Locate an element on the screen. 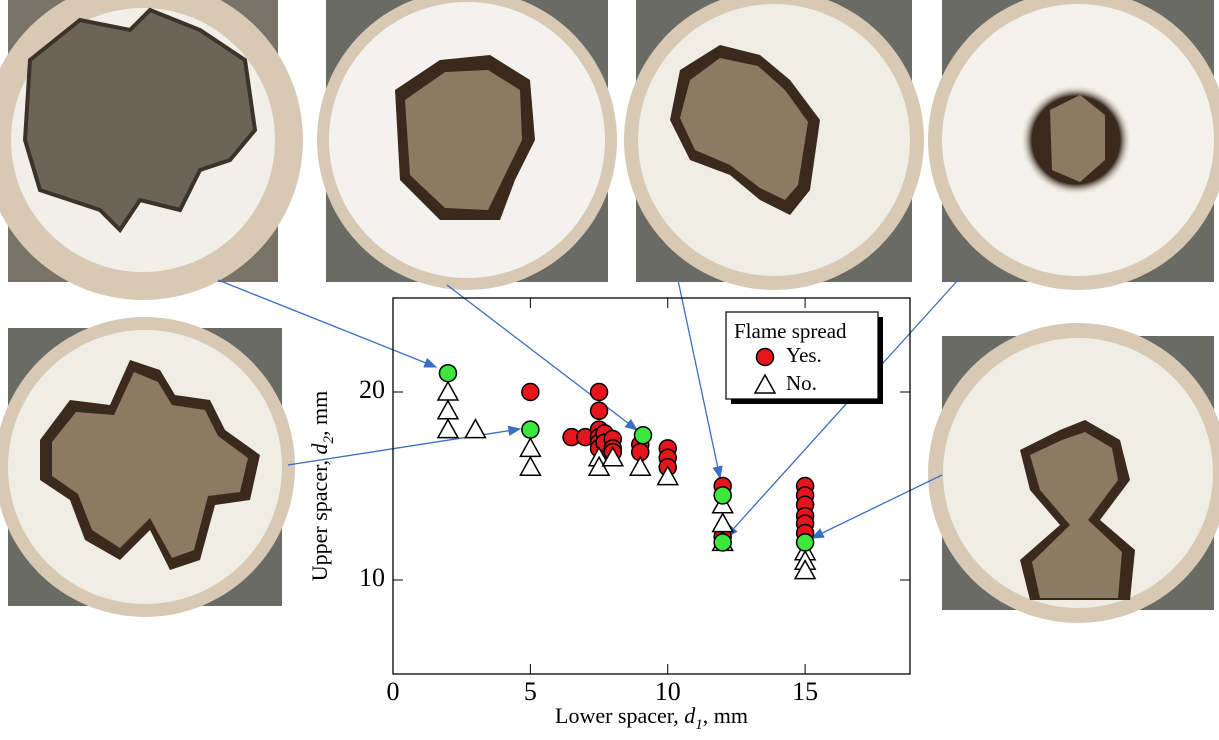 This screenshot has height=740, width=1219. y-axis-label-part: 2 is located at coordinates (329, 439).